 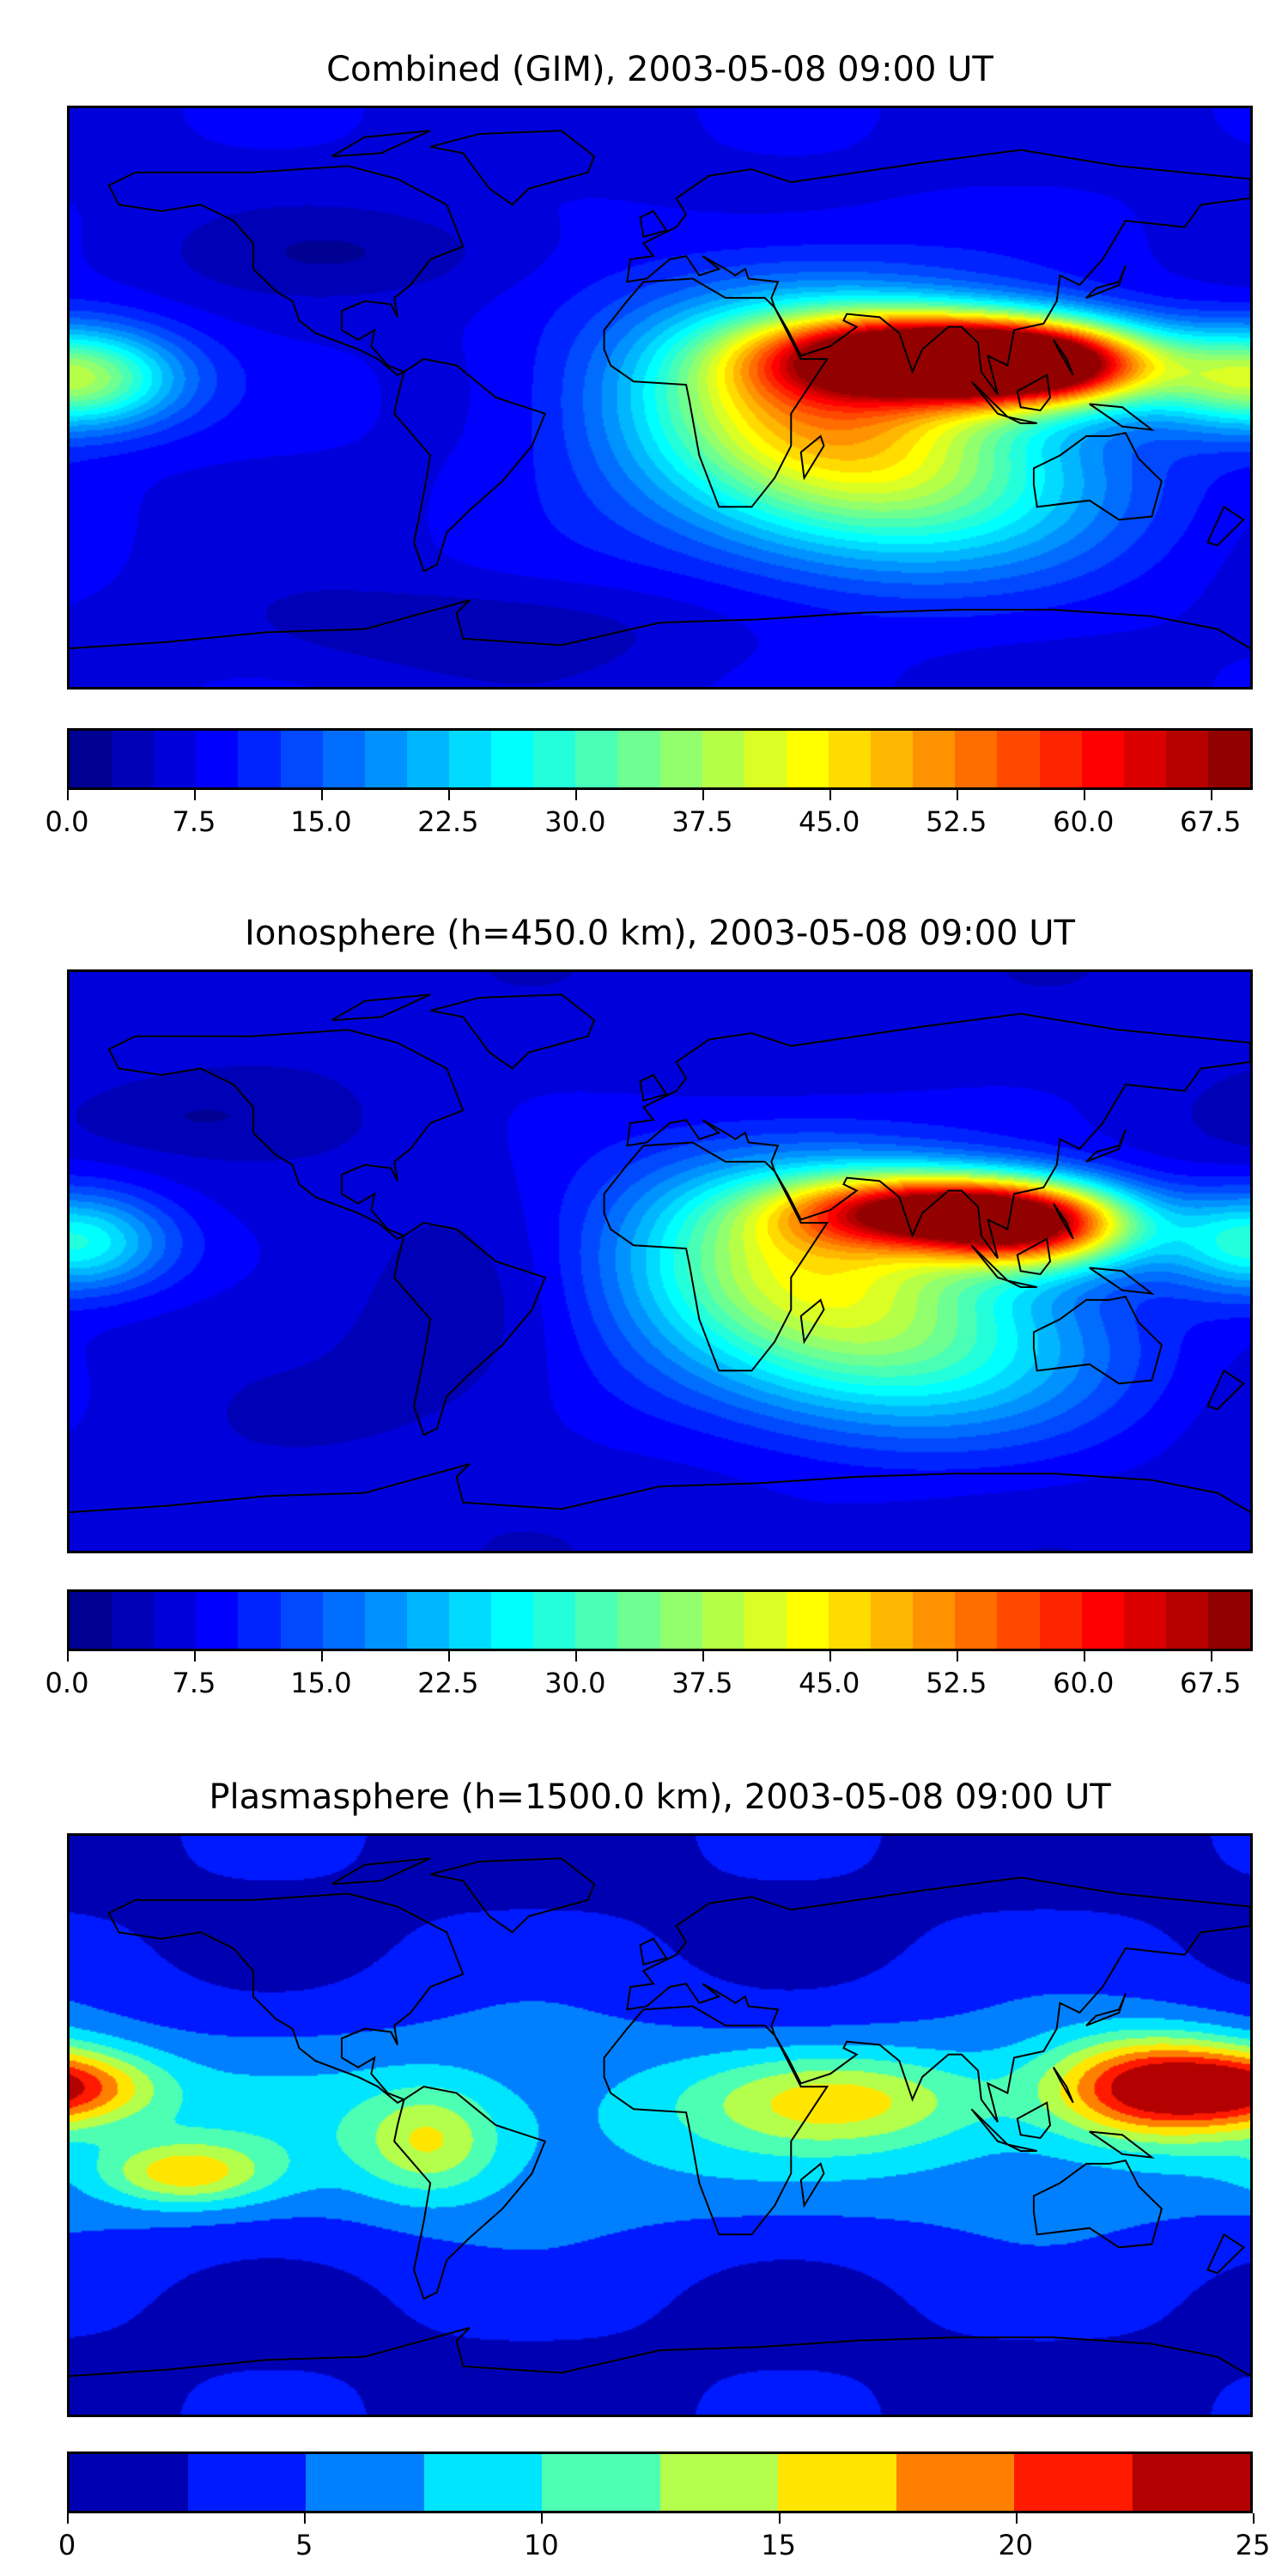 What do you see at coordinates (660, 2482) in the screenshot?
I see `panel-3-colorbar` at bounding box center [660, 2482].